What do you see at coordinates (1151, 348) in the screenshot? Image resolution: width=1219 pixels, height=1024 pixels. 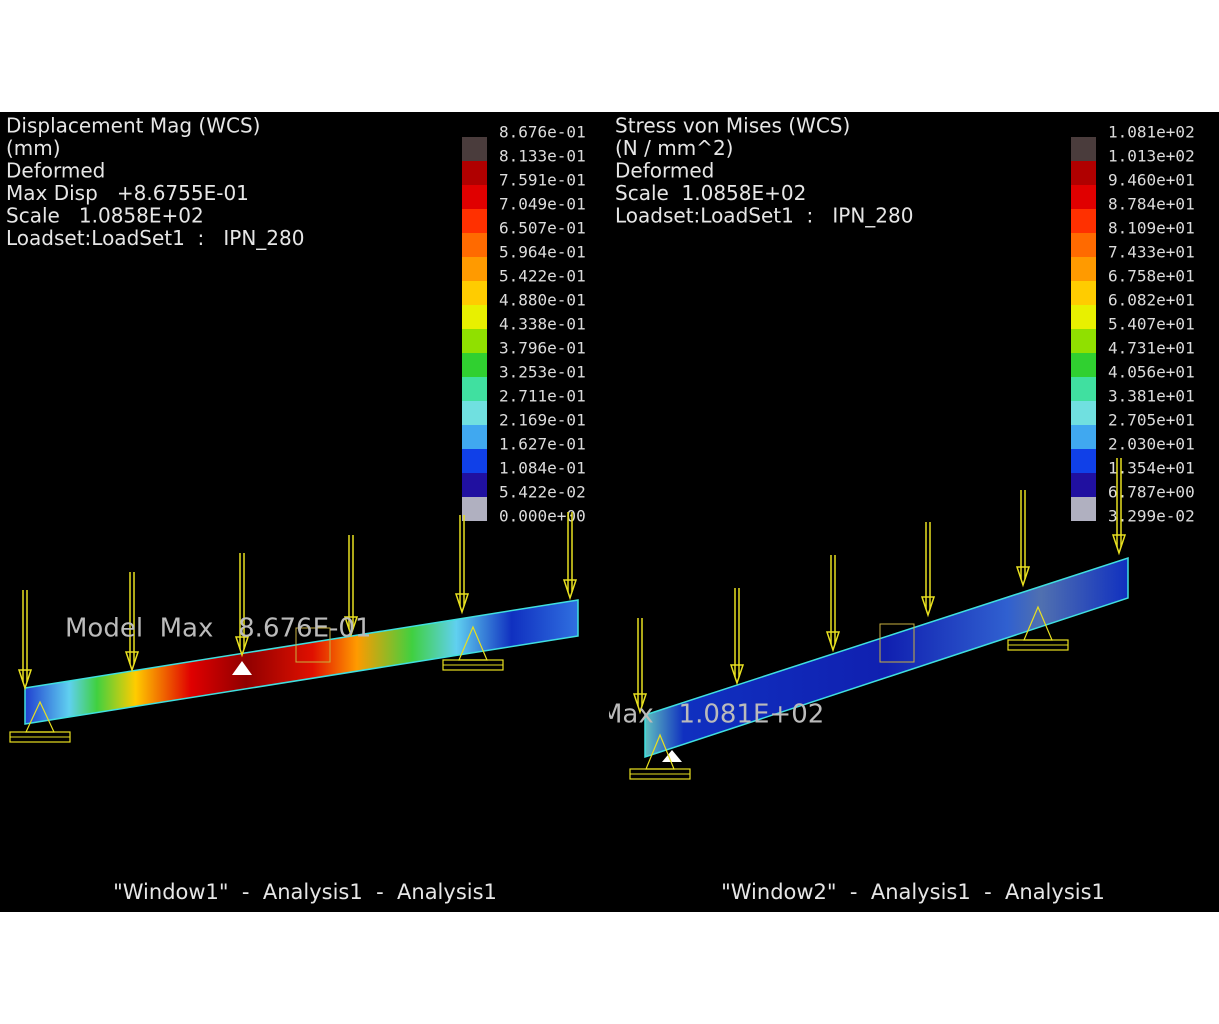 I see `legend-label: 4.731e+01` at bounding box center [1151, 348].